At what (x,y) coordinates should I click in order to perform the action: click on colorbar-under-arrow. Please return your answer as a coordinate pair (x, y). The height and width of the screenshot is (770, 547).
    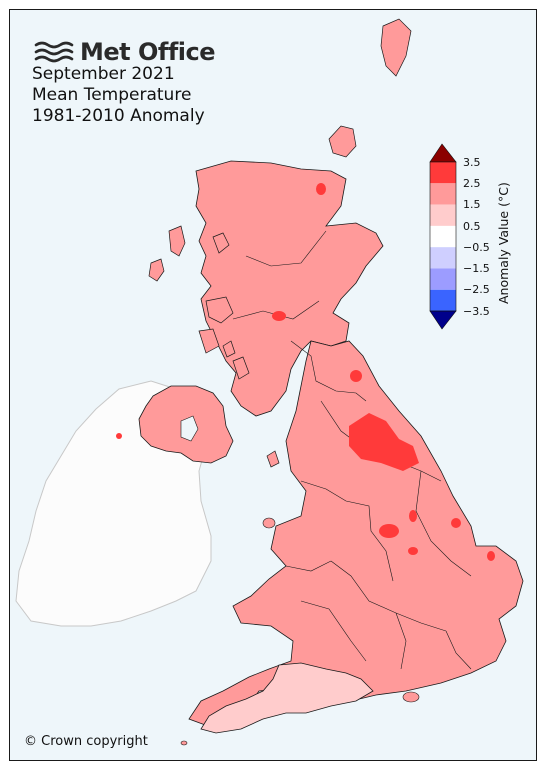
    Looking at the image, I should click on (443, 320).